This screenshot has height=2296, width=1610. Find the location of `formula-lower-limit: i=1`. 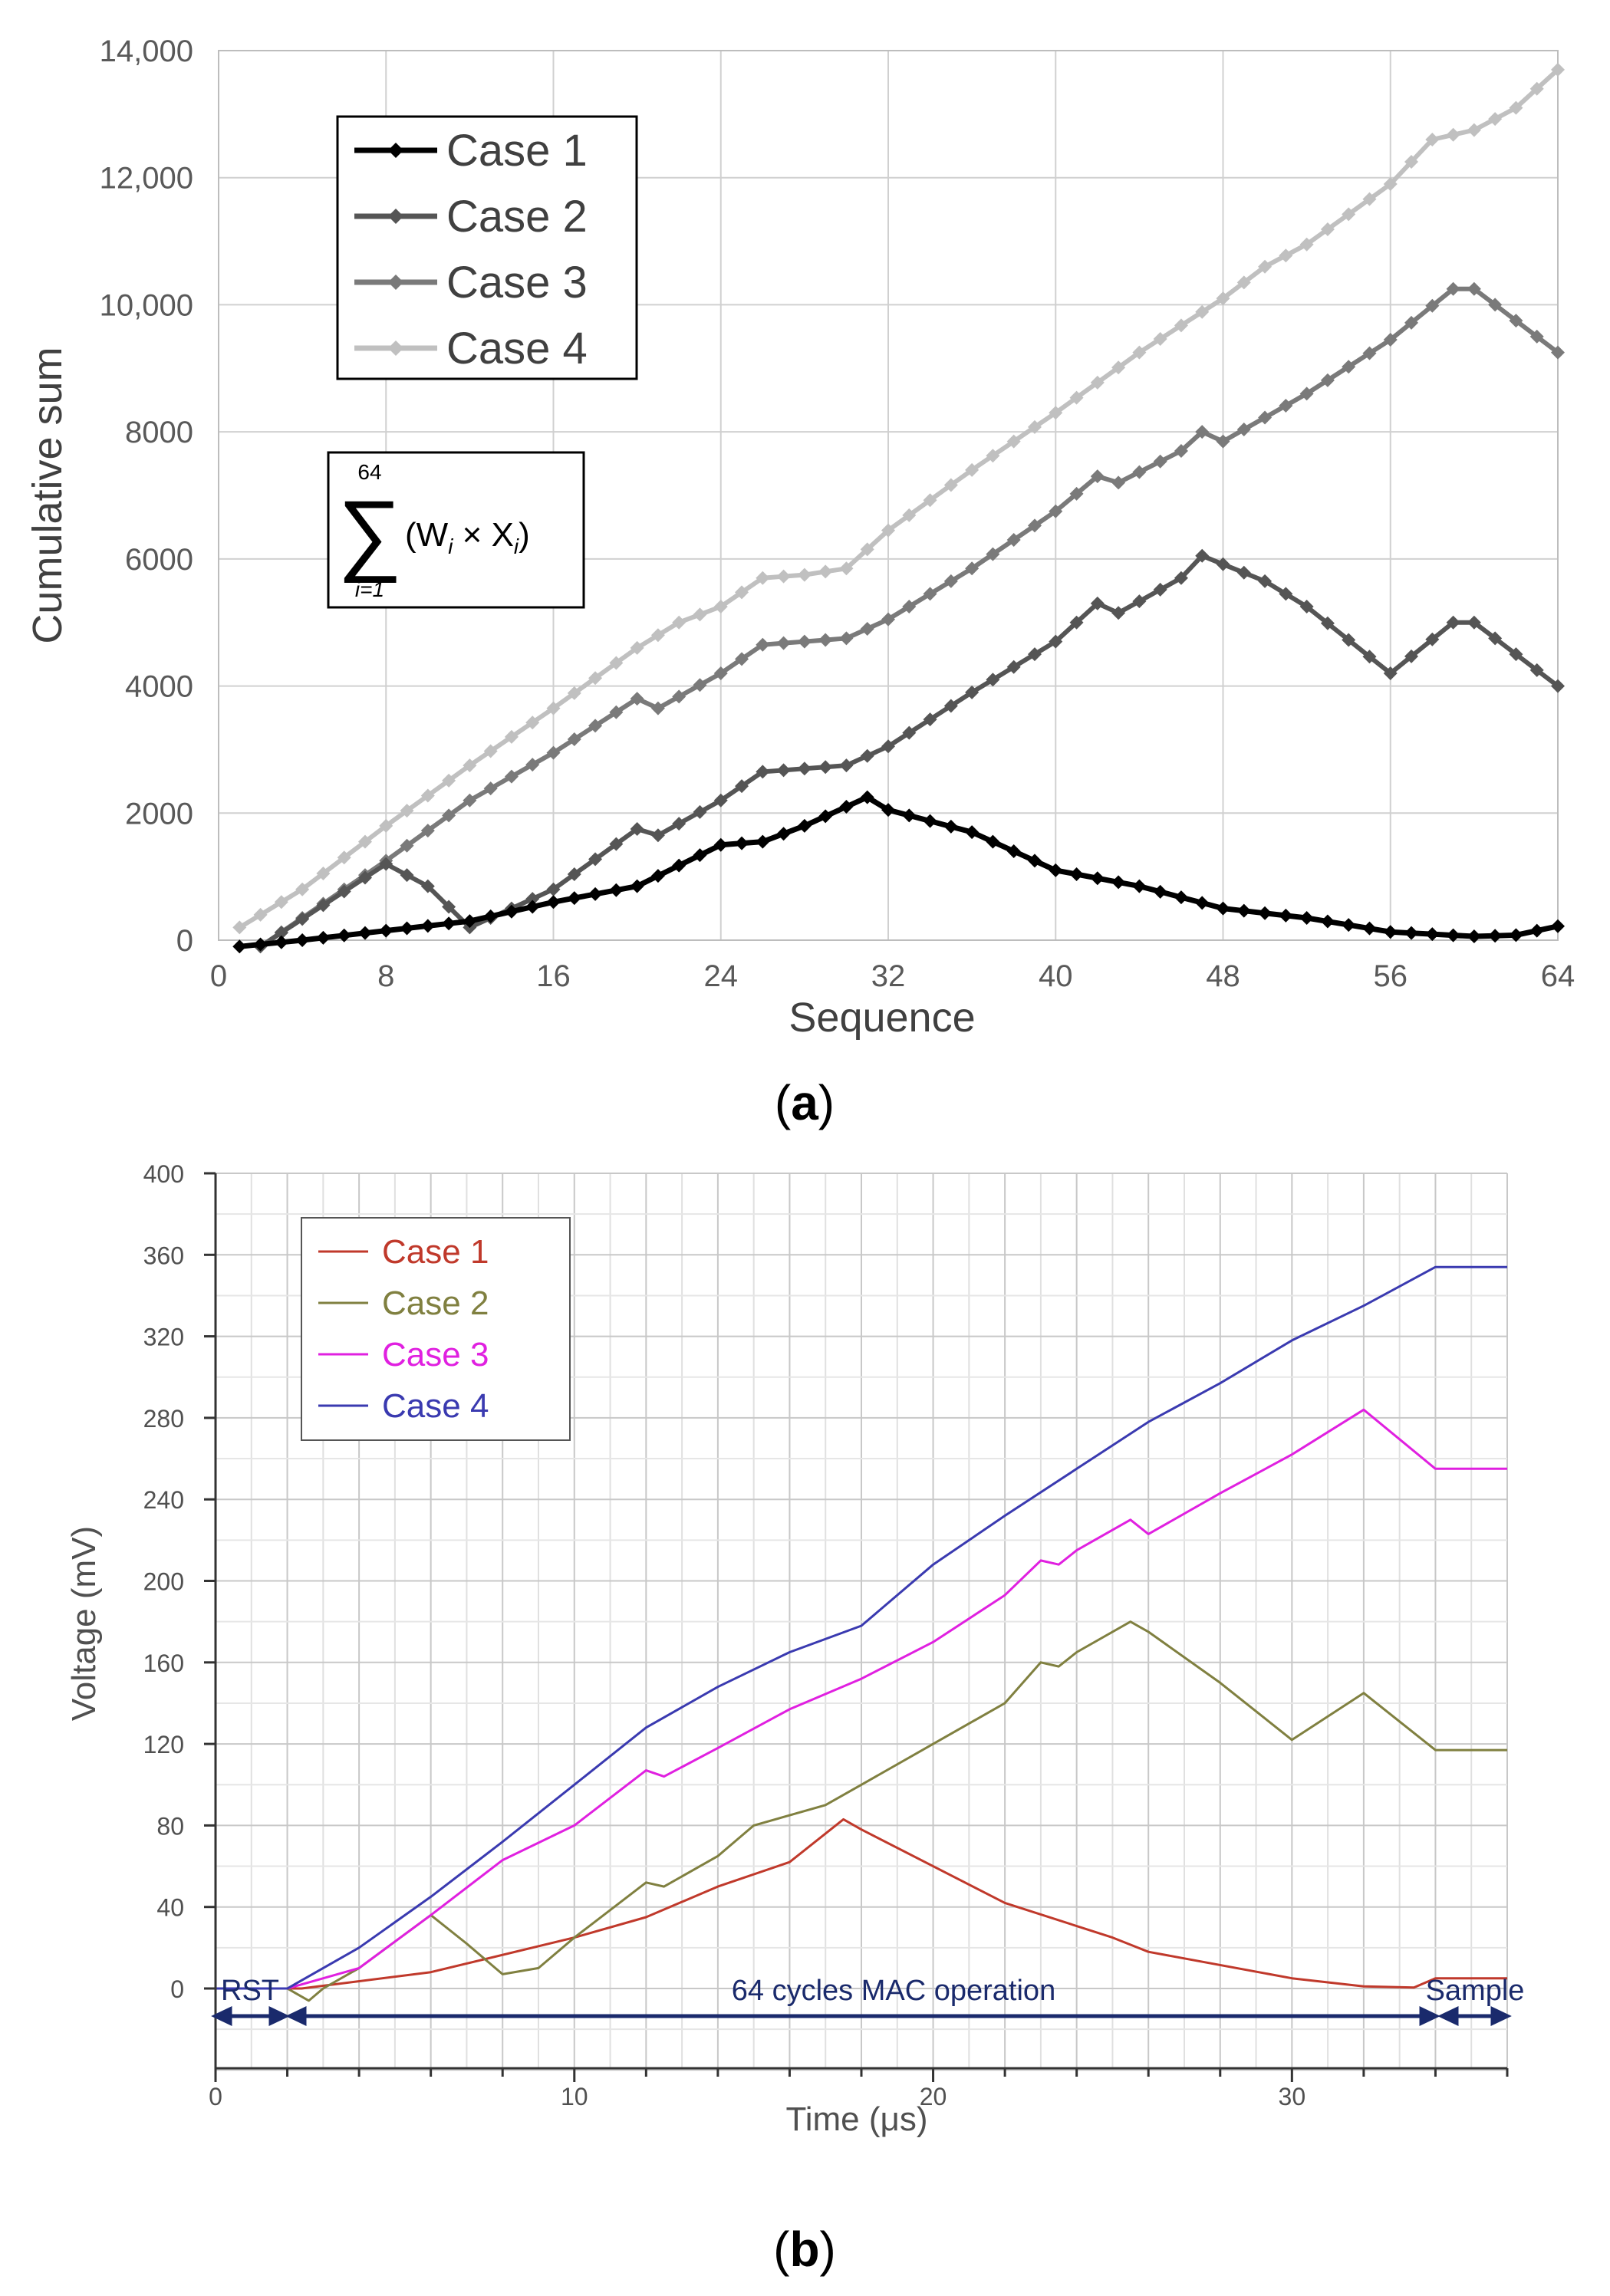

formula-lower-limit: i=1 is located at coordinates (369, 589).